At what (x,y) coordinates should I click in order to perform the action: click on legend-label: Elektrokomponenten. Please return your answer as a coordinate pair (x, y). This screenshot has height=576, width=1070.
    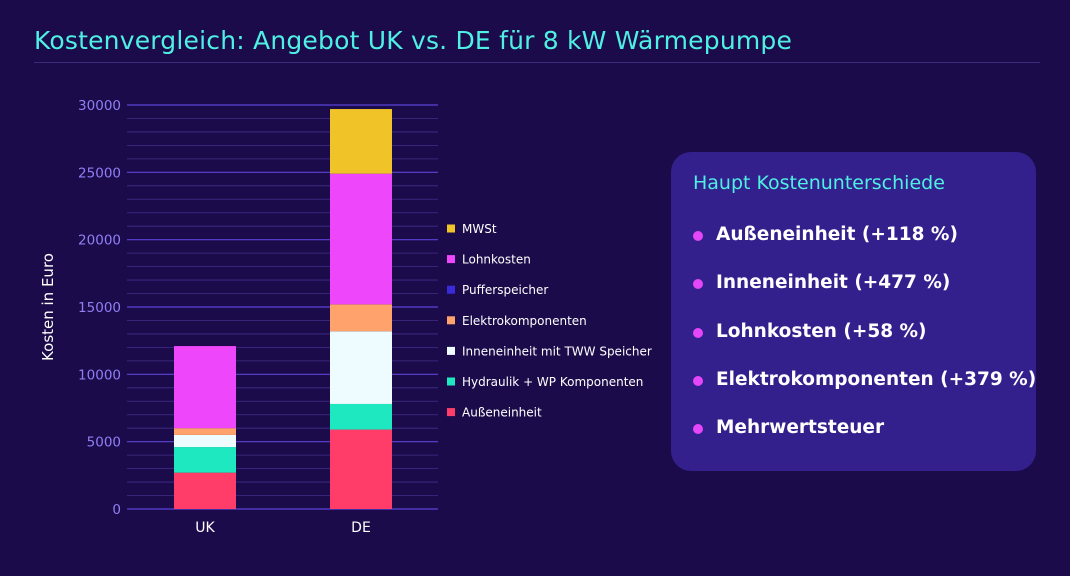
    Looking at the image, I should click on (524, 321).